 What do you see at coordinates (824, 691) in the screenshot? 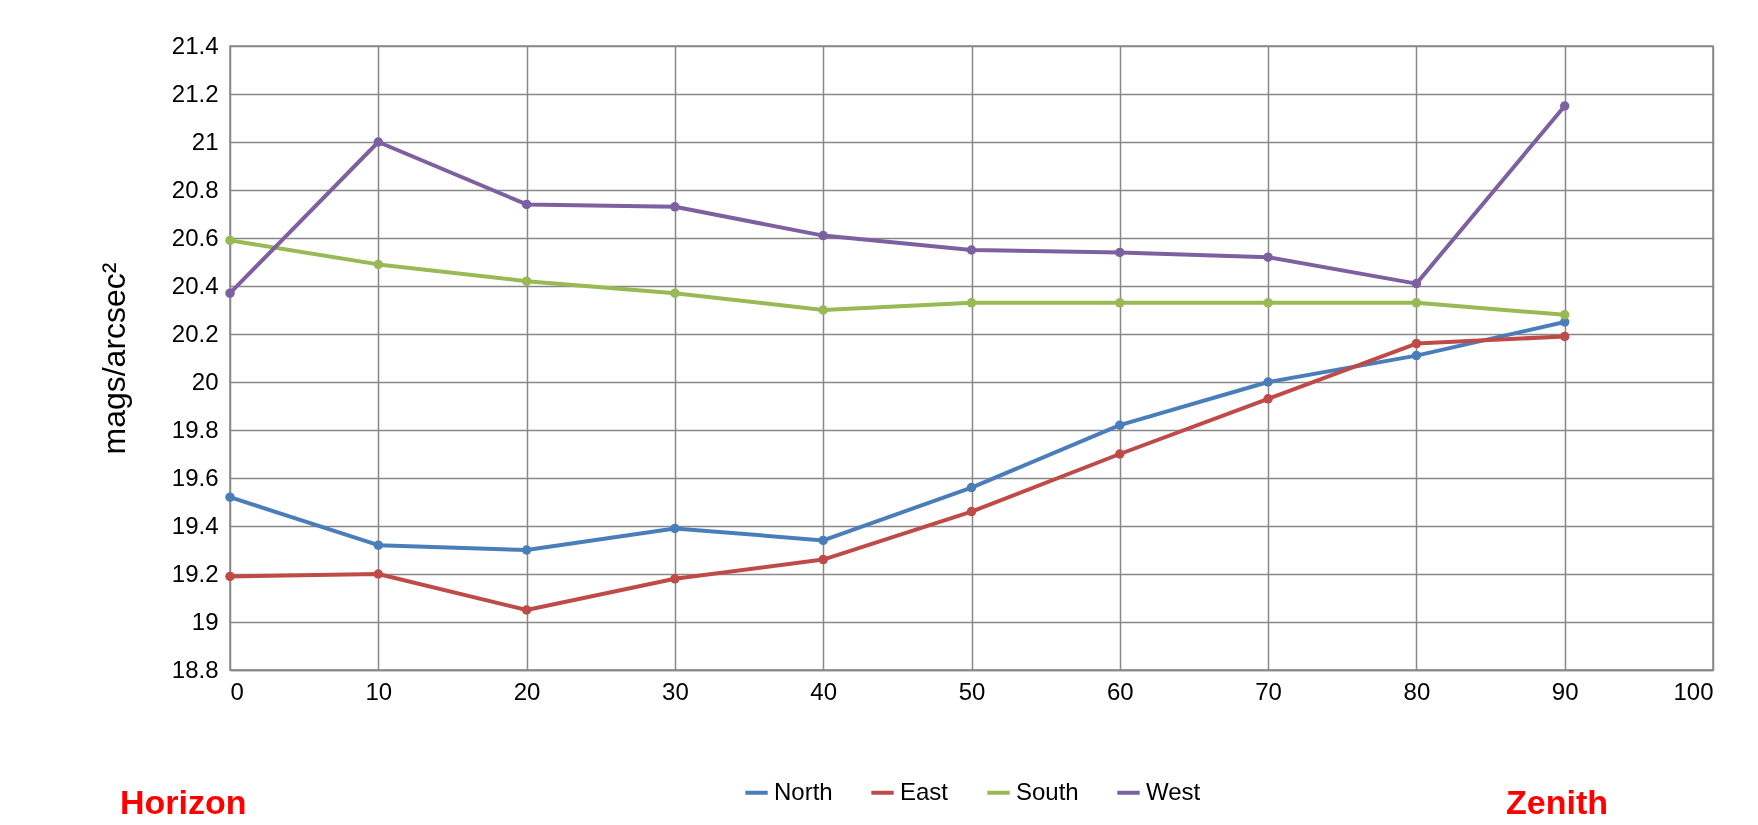
I see `x-tick-label: 40` at bounding box center [824, 691].